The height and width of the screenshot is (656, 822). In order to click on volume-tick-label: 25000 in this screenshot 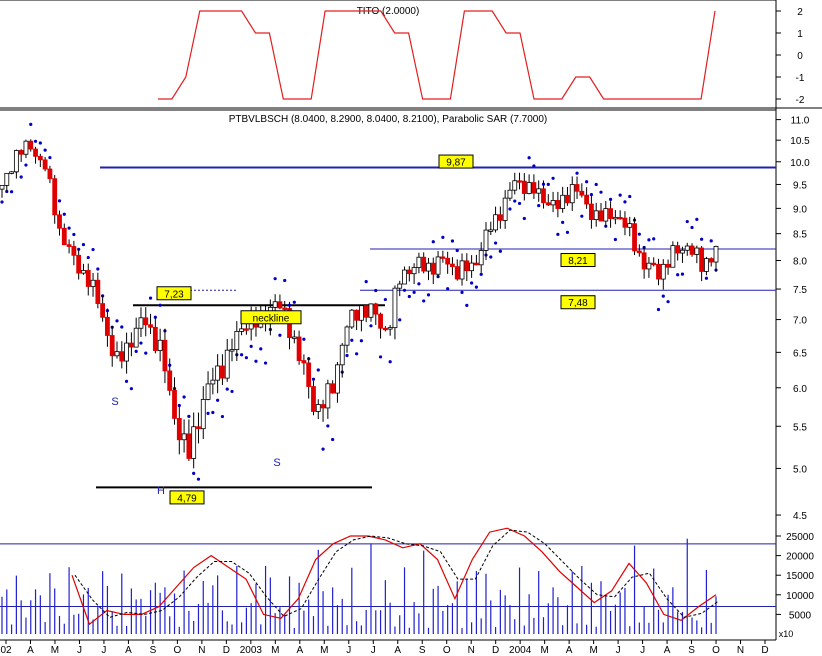, I will do `click(800, 537)`.